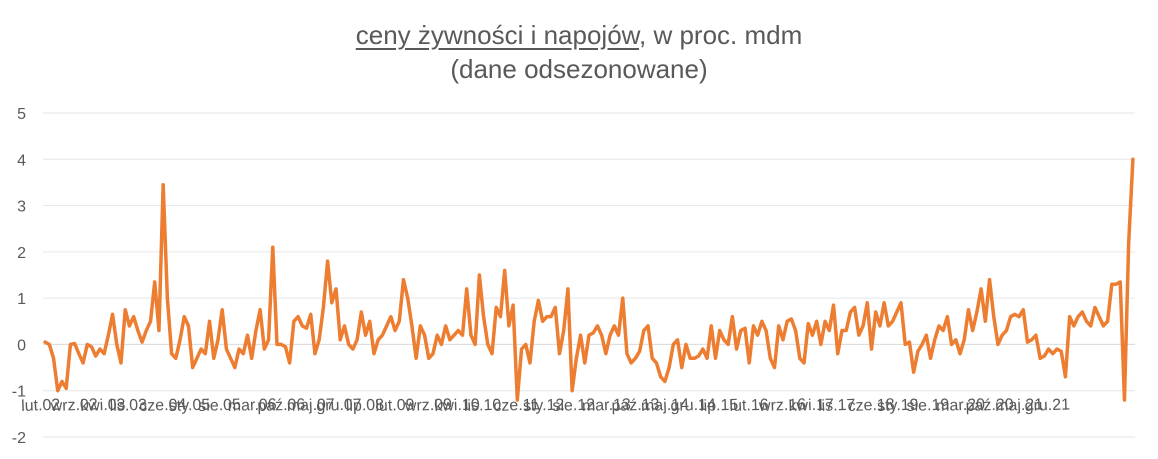 This screenshot has width=1158, height=459. What do you see at coordinates (483, 406) in the screenshot?
I see `x-tick-label: lis.10` at bounding box center [483, 406].